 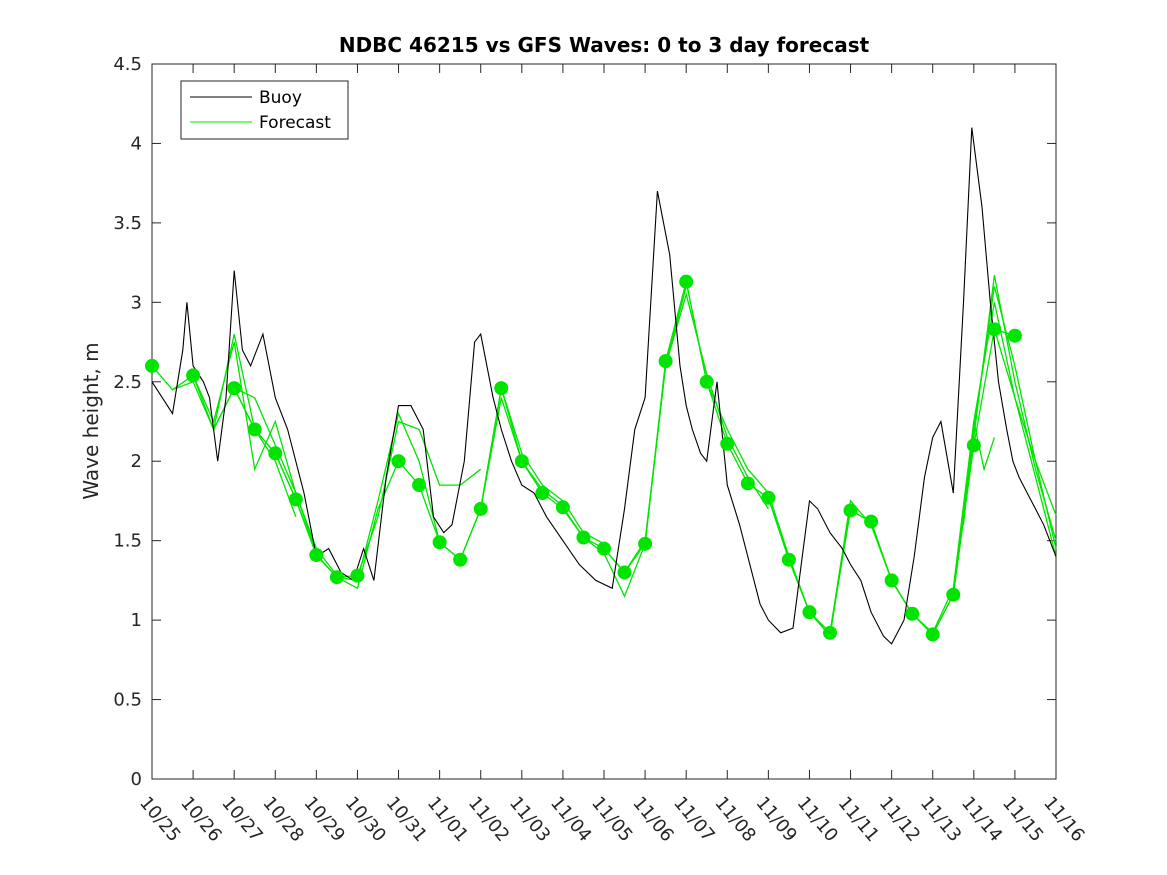 I want to click on legend-forecast-label: Forecast, so click(x=295, y=123).